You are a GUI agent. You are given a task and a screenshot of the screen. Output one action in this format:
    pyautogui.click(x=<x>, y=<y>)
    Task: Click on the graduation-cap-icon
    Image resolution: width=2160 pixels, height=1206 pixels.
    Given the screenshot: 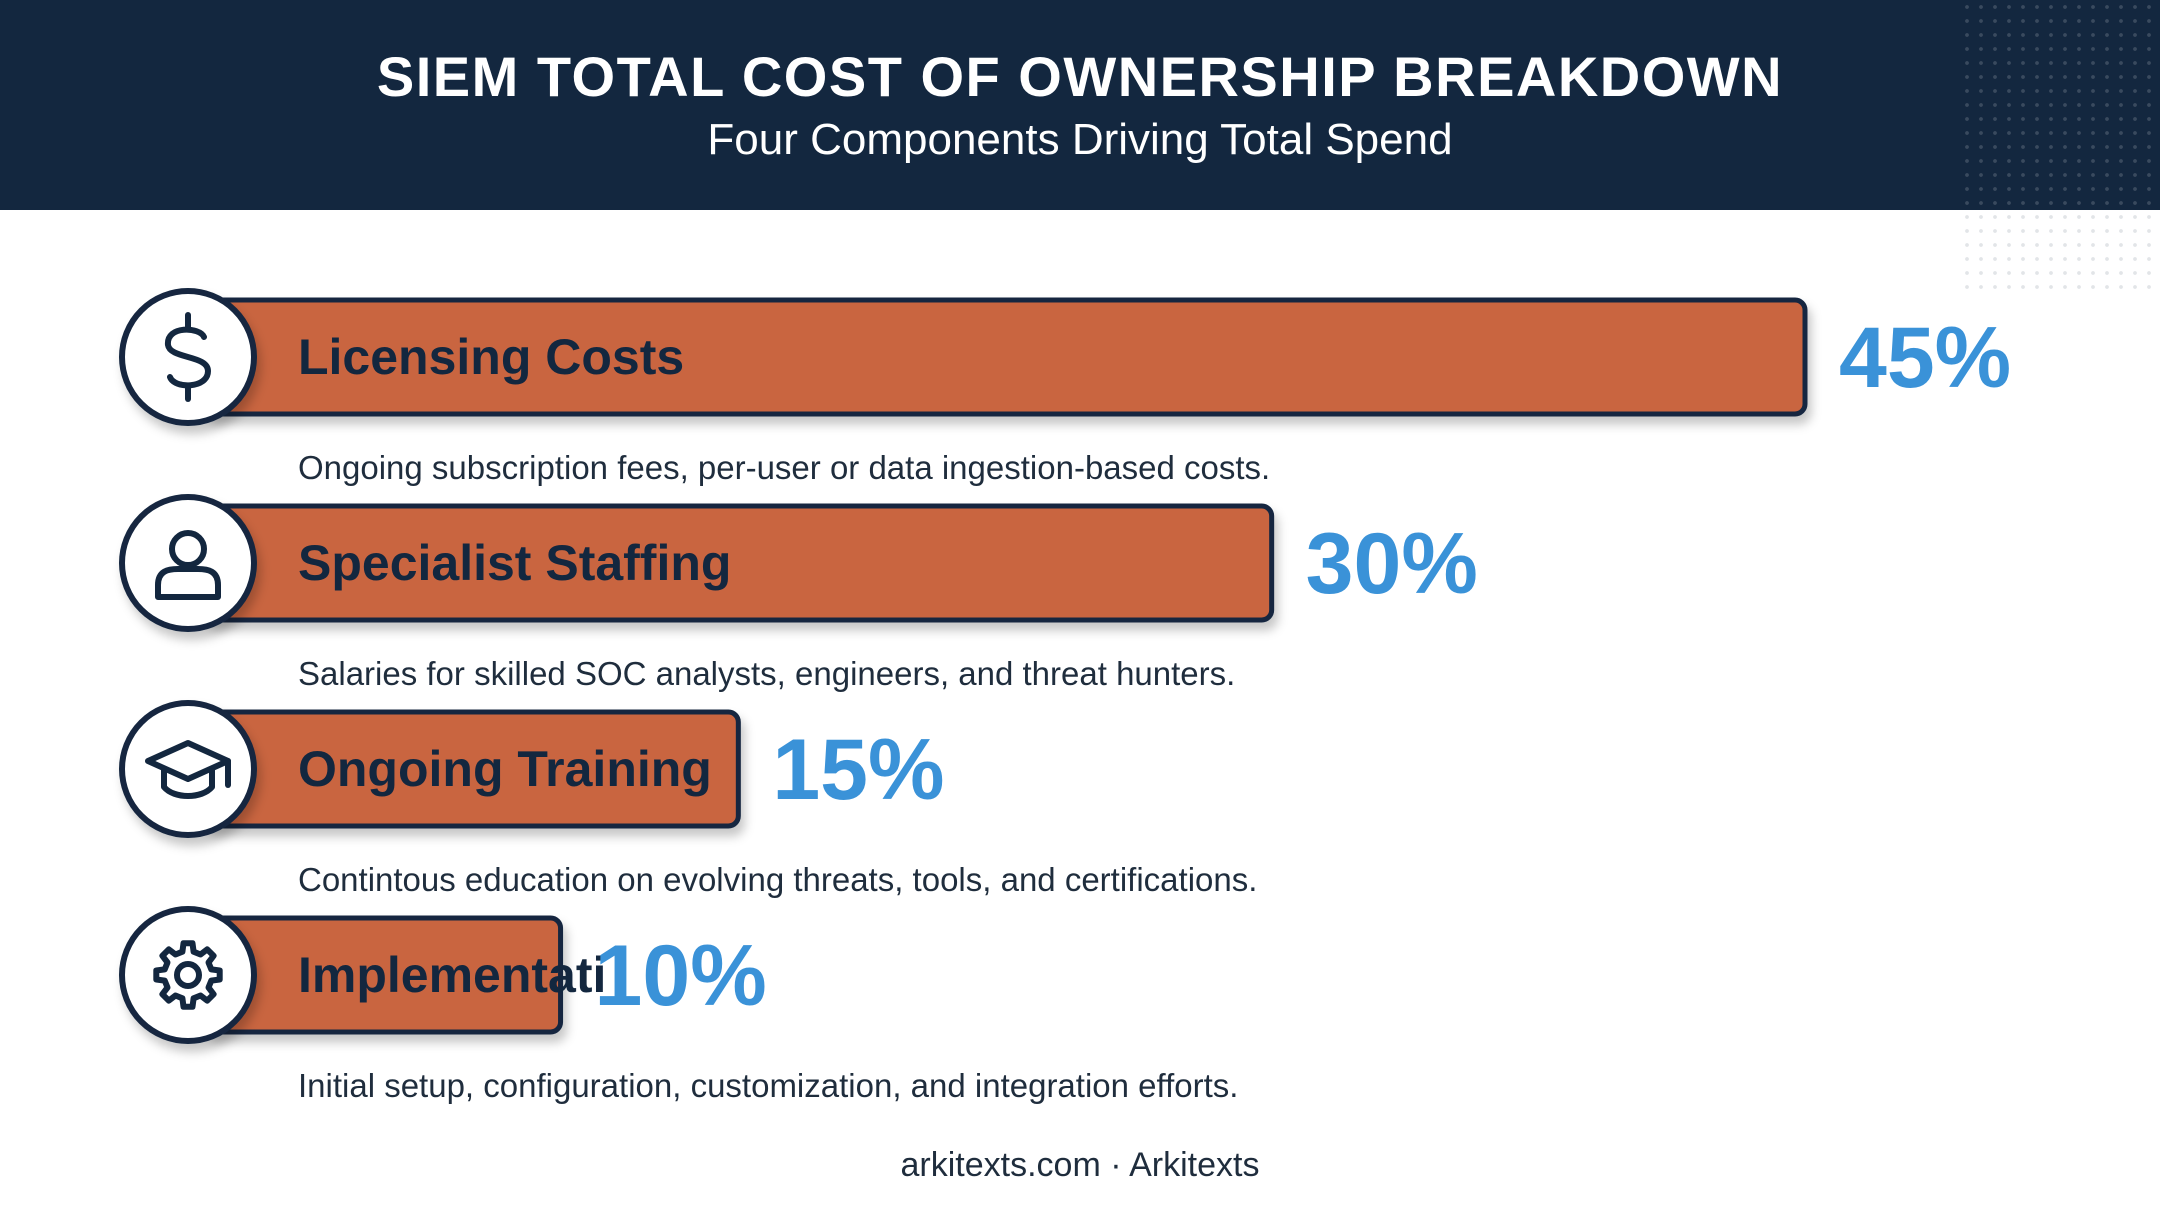 What is the action you would take?
    pyautogui.click(x=188, y=769)
    